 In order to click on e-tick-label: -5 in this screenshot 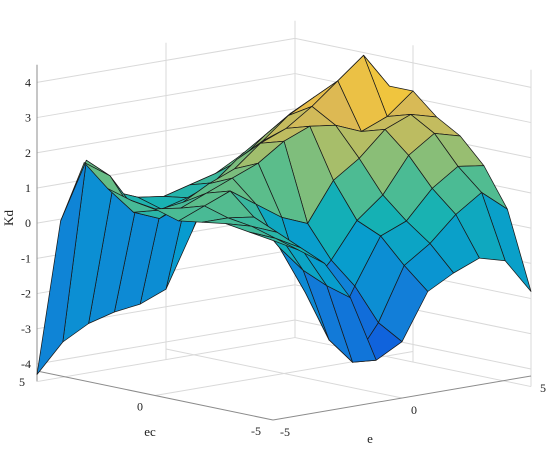, I will do `click(285, 432)`.